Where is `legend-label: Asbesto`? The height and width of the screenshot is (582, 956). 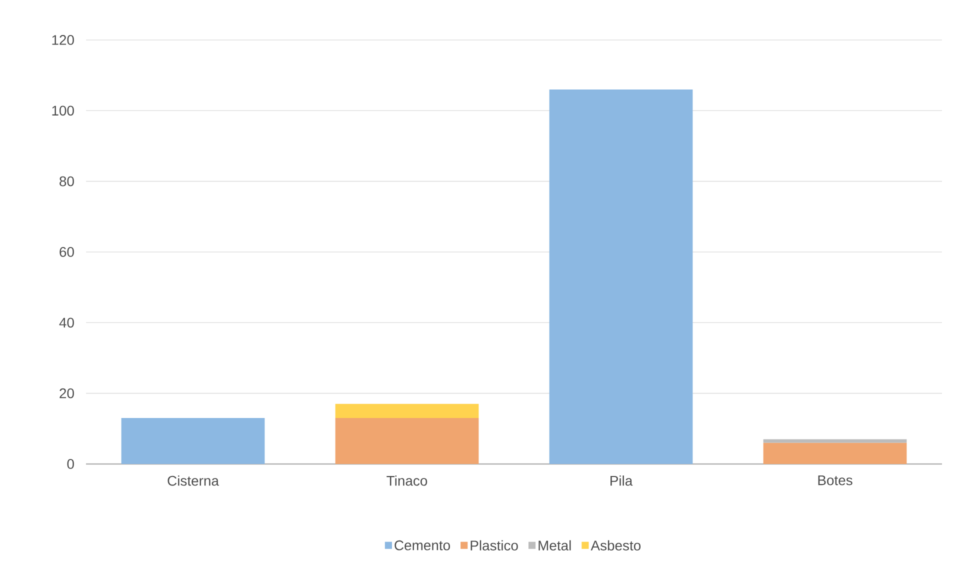 legend-label: Asbesto is located at coordinates (615, 545).